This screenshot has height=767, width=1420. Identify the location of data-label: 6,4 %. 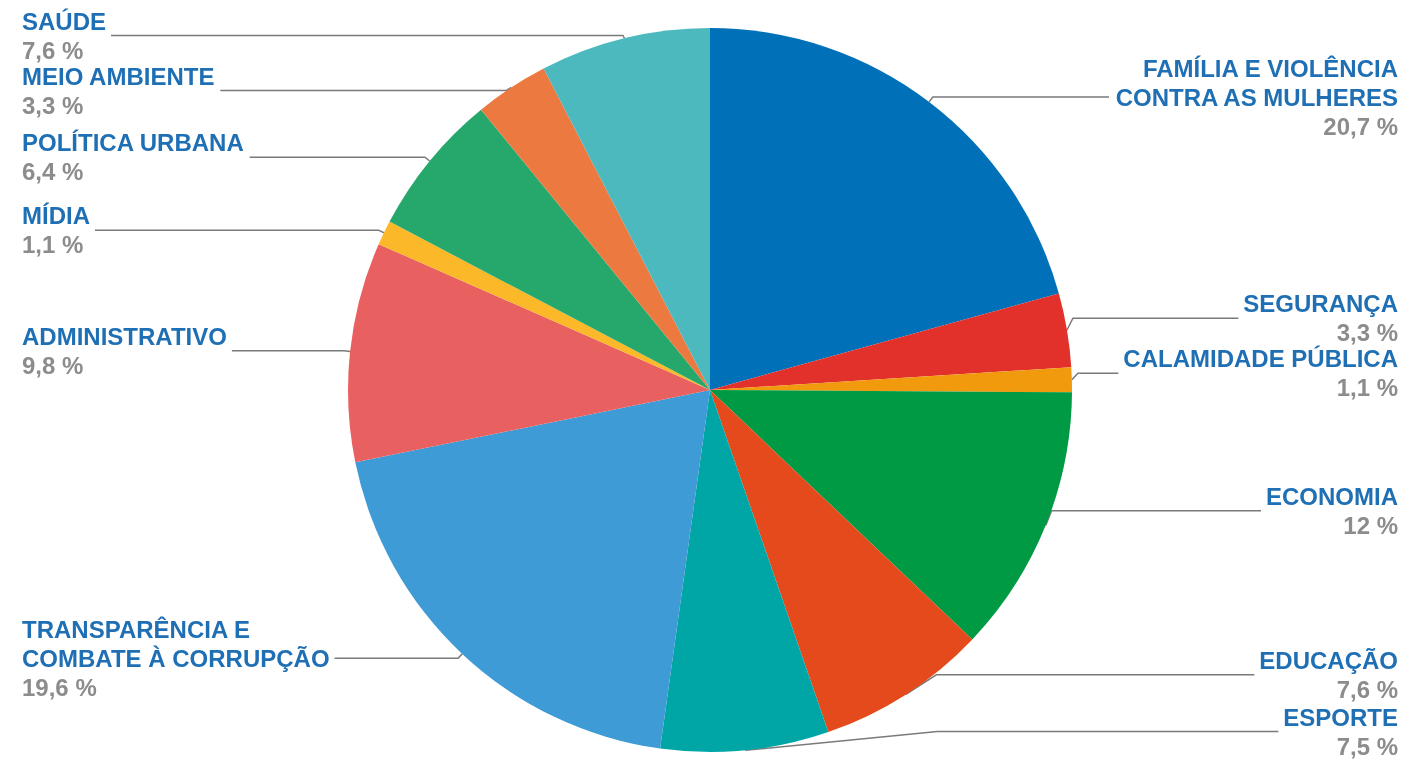
(53, 172).